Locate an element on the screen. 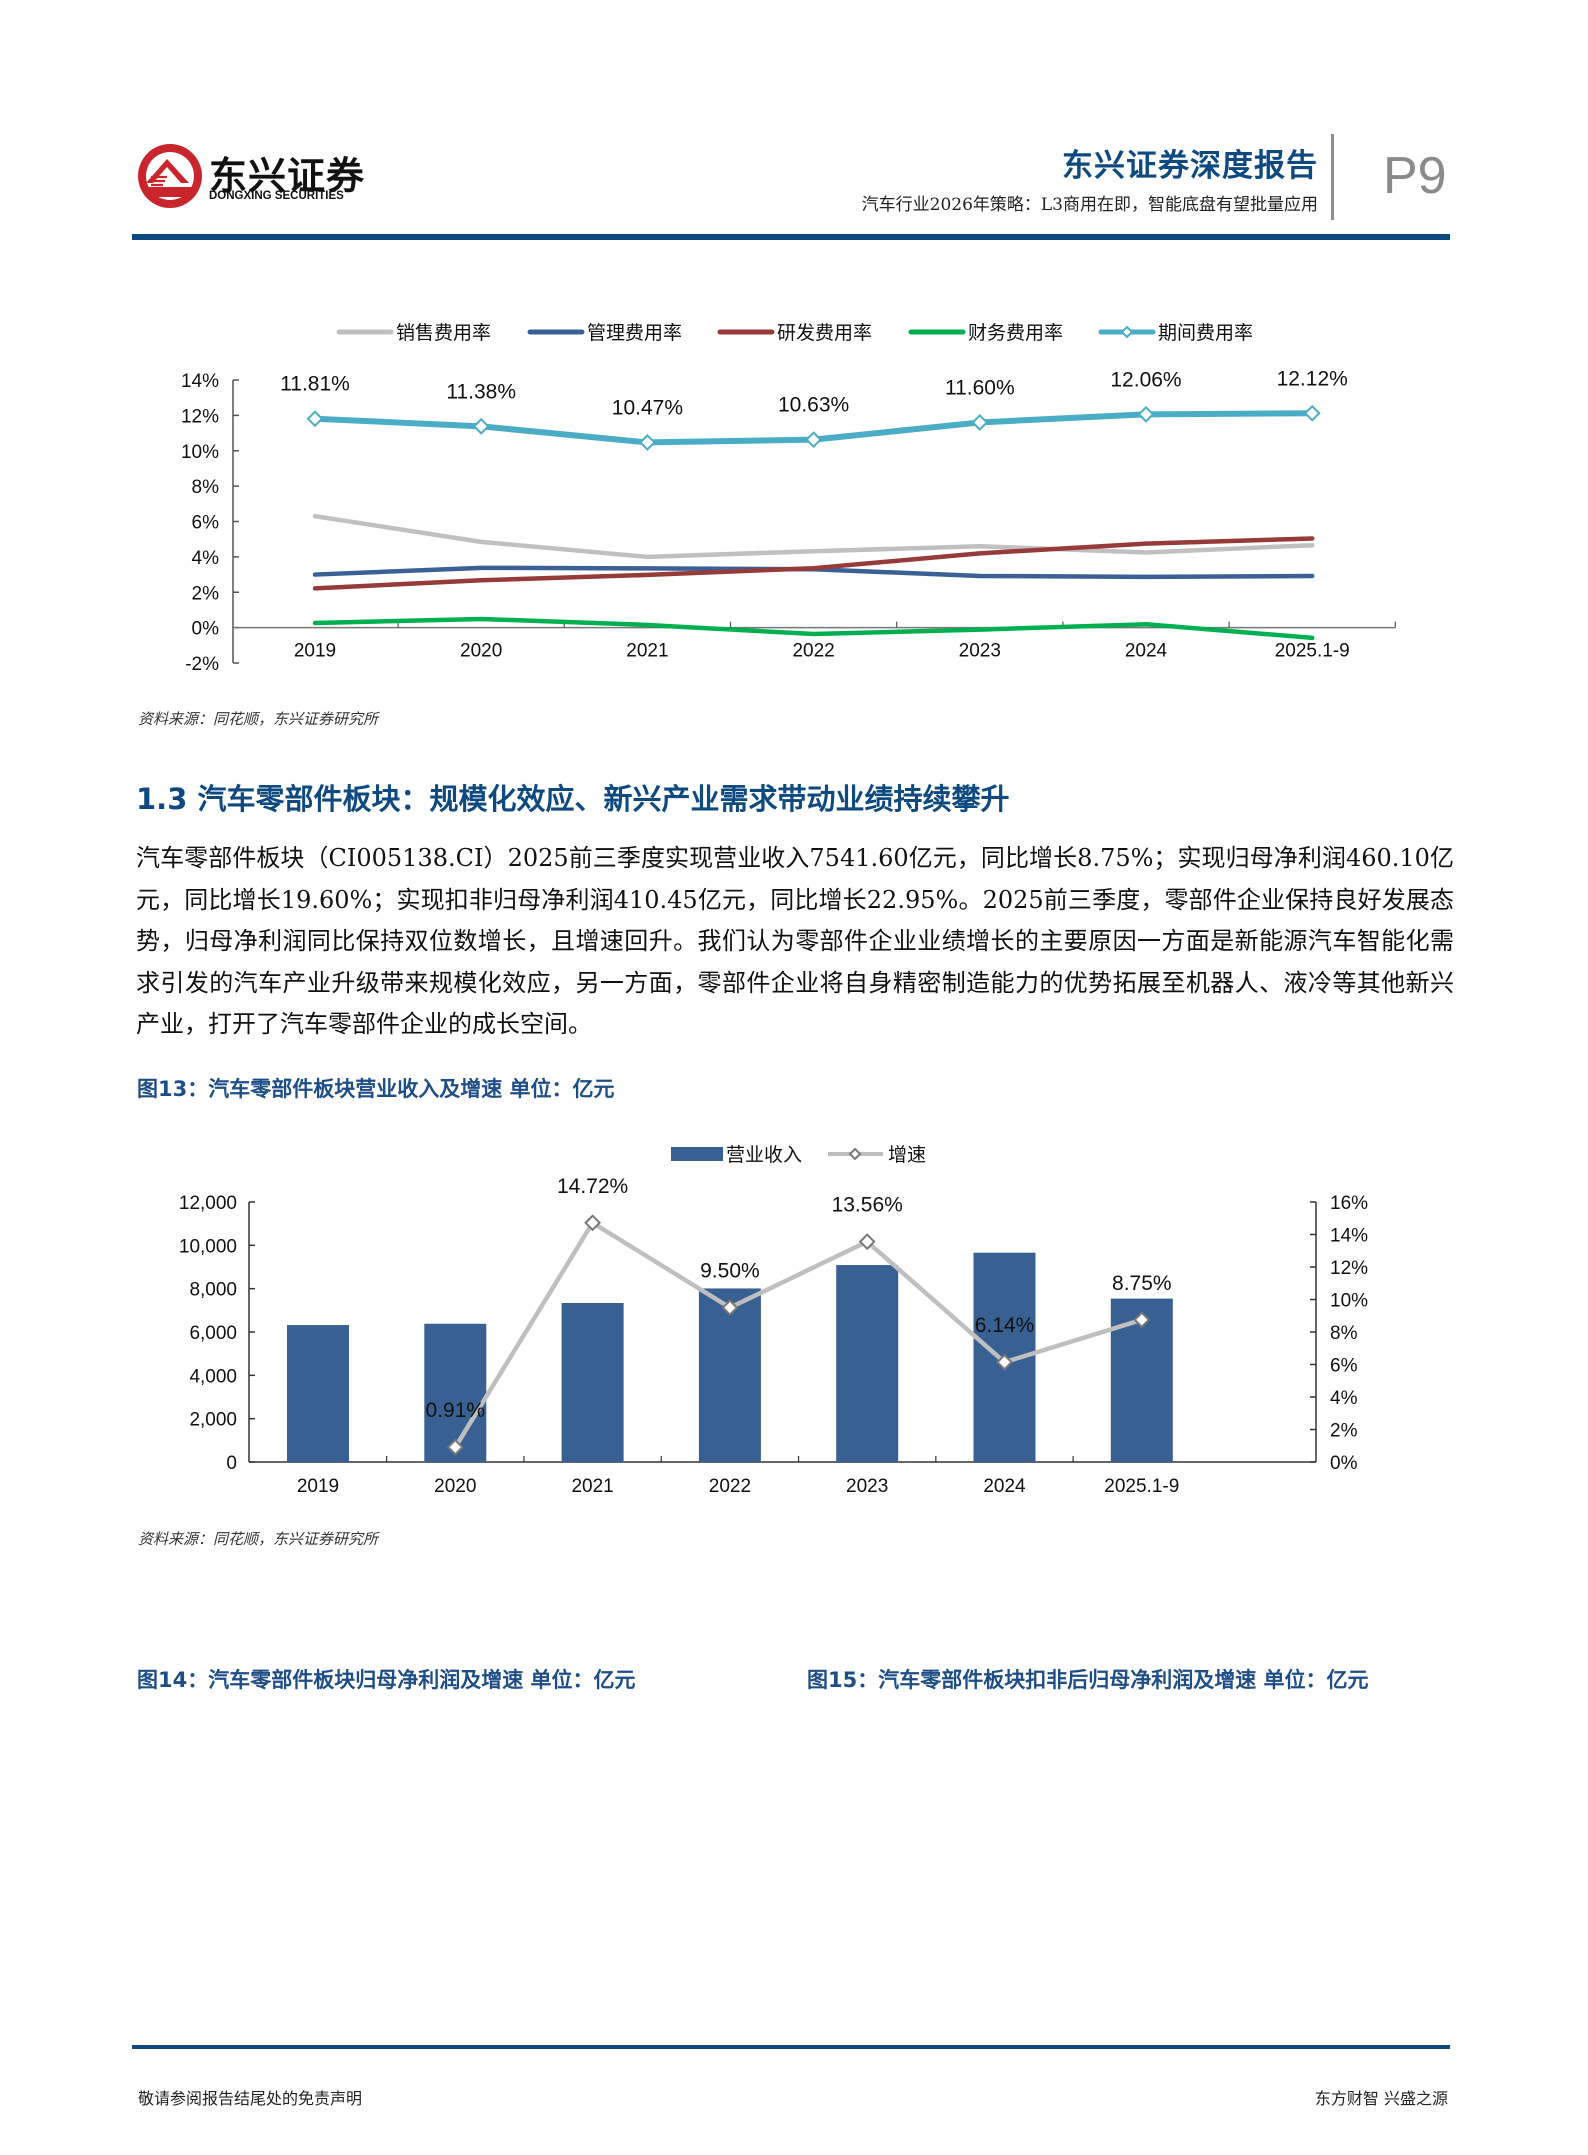 The image size is (1588, 2155). x-tick-label: 2024 is located at coordinates (1004, 1486).